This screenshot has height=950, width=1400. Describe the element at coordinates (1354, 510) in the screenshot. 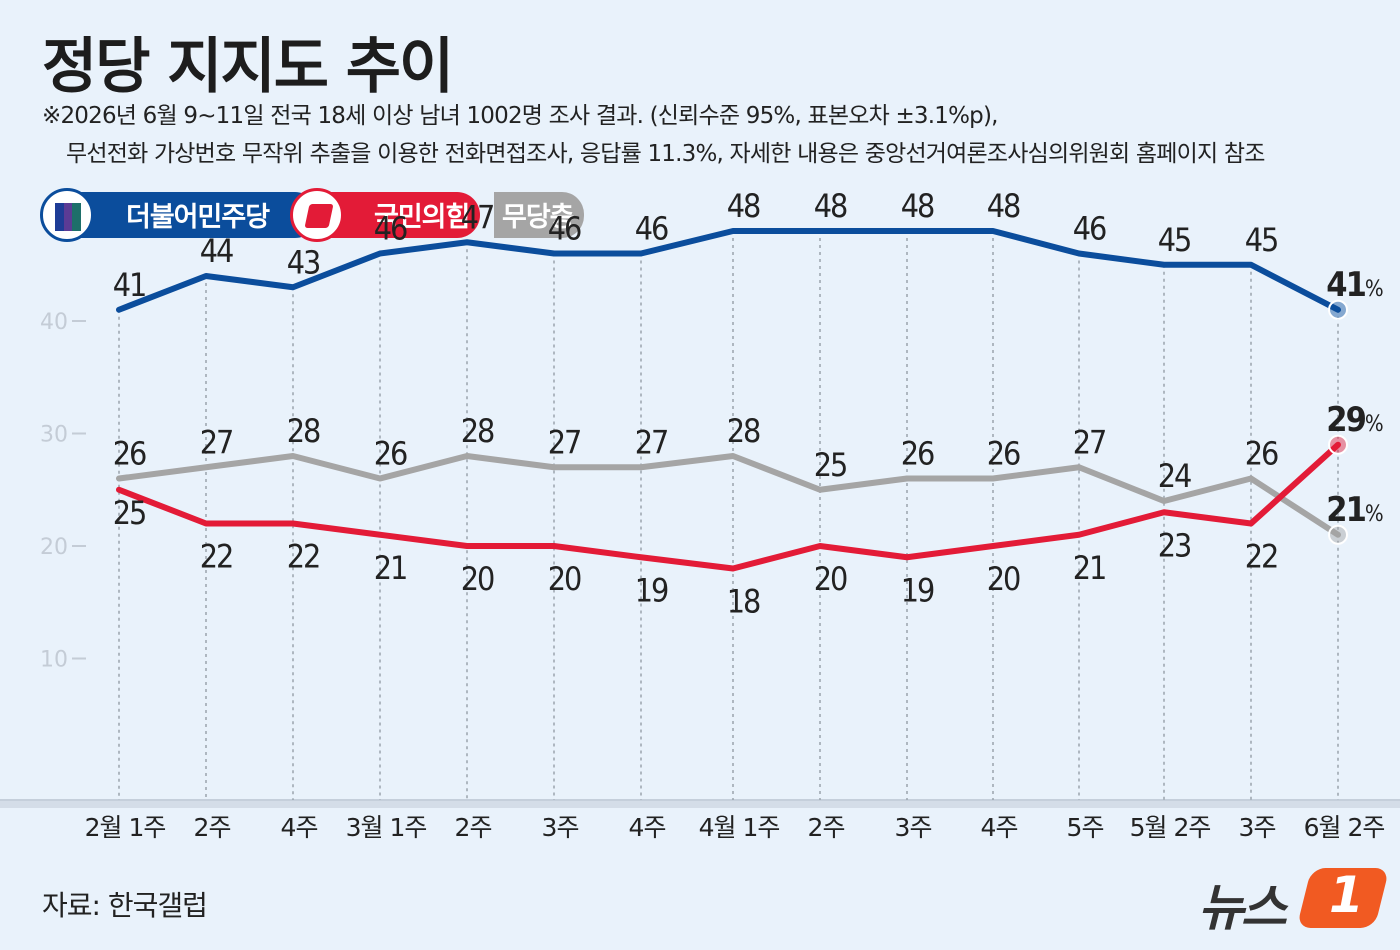

I see `data-label: 21%` at that location.